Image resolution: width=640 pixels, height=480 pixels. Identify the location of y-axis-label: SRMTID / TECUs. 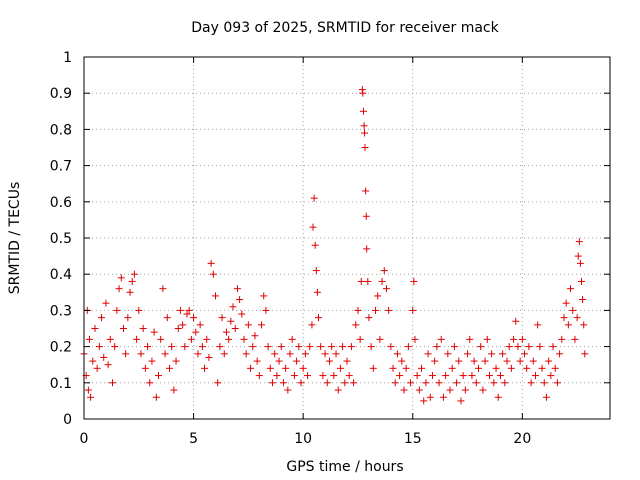
(15, 238).